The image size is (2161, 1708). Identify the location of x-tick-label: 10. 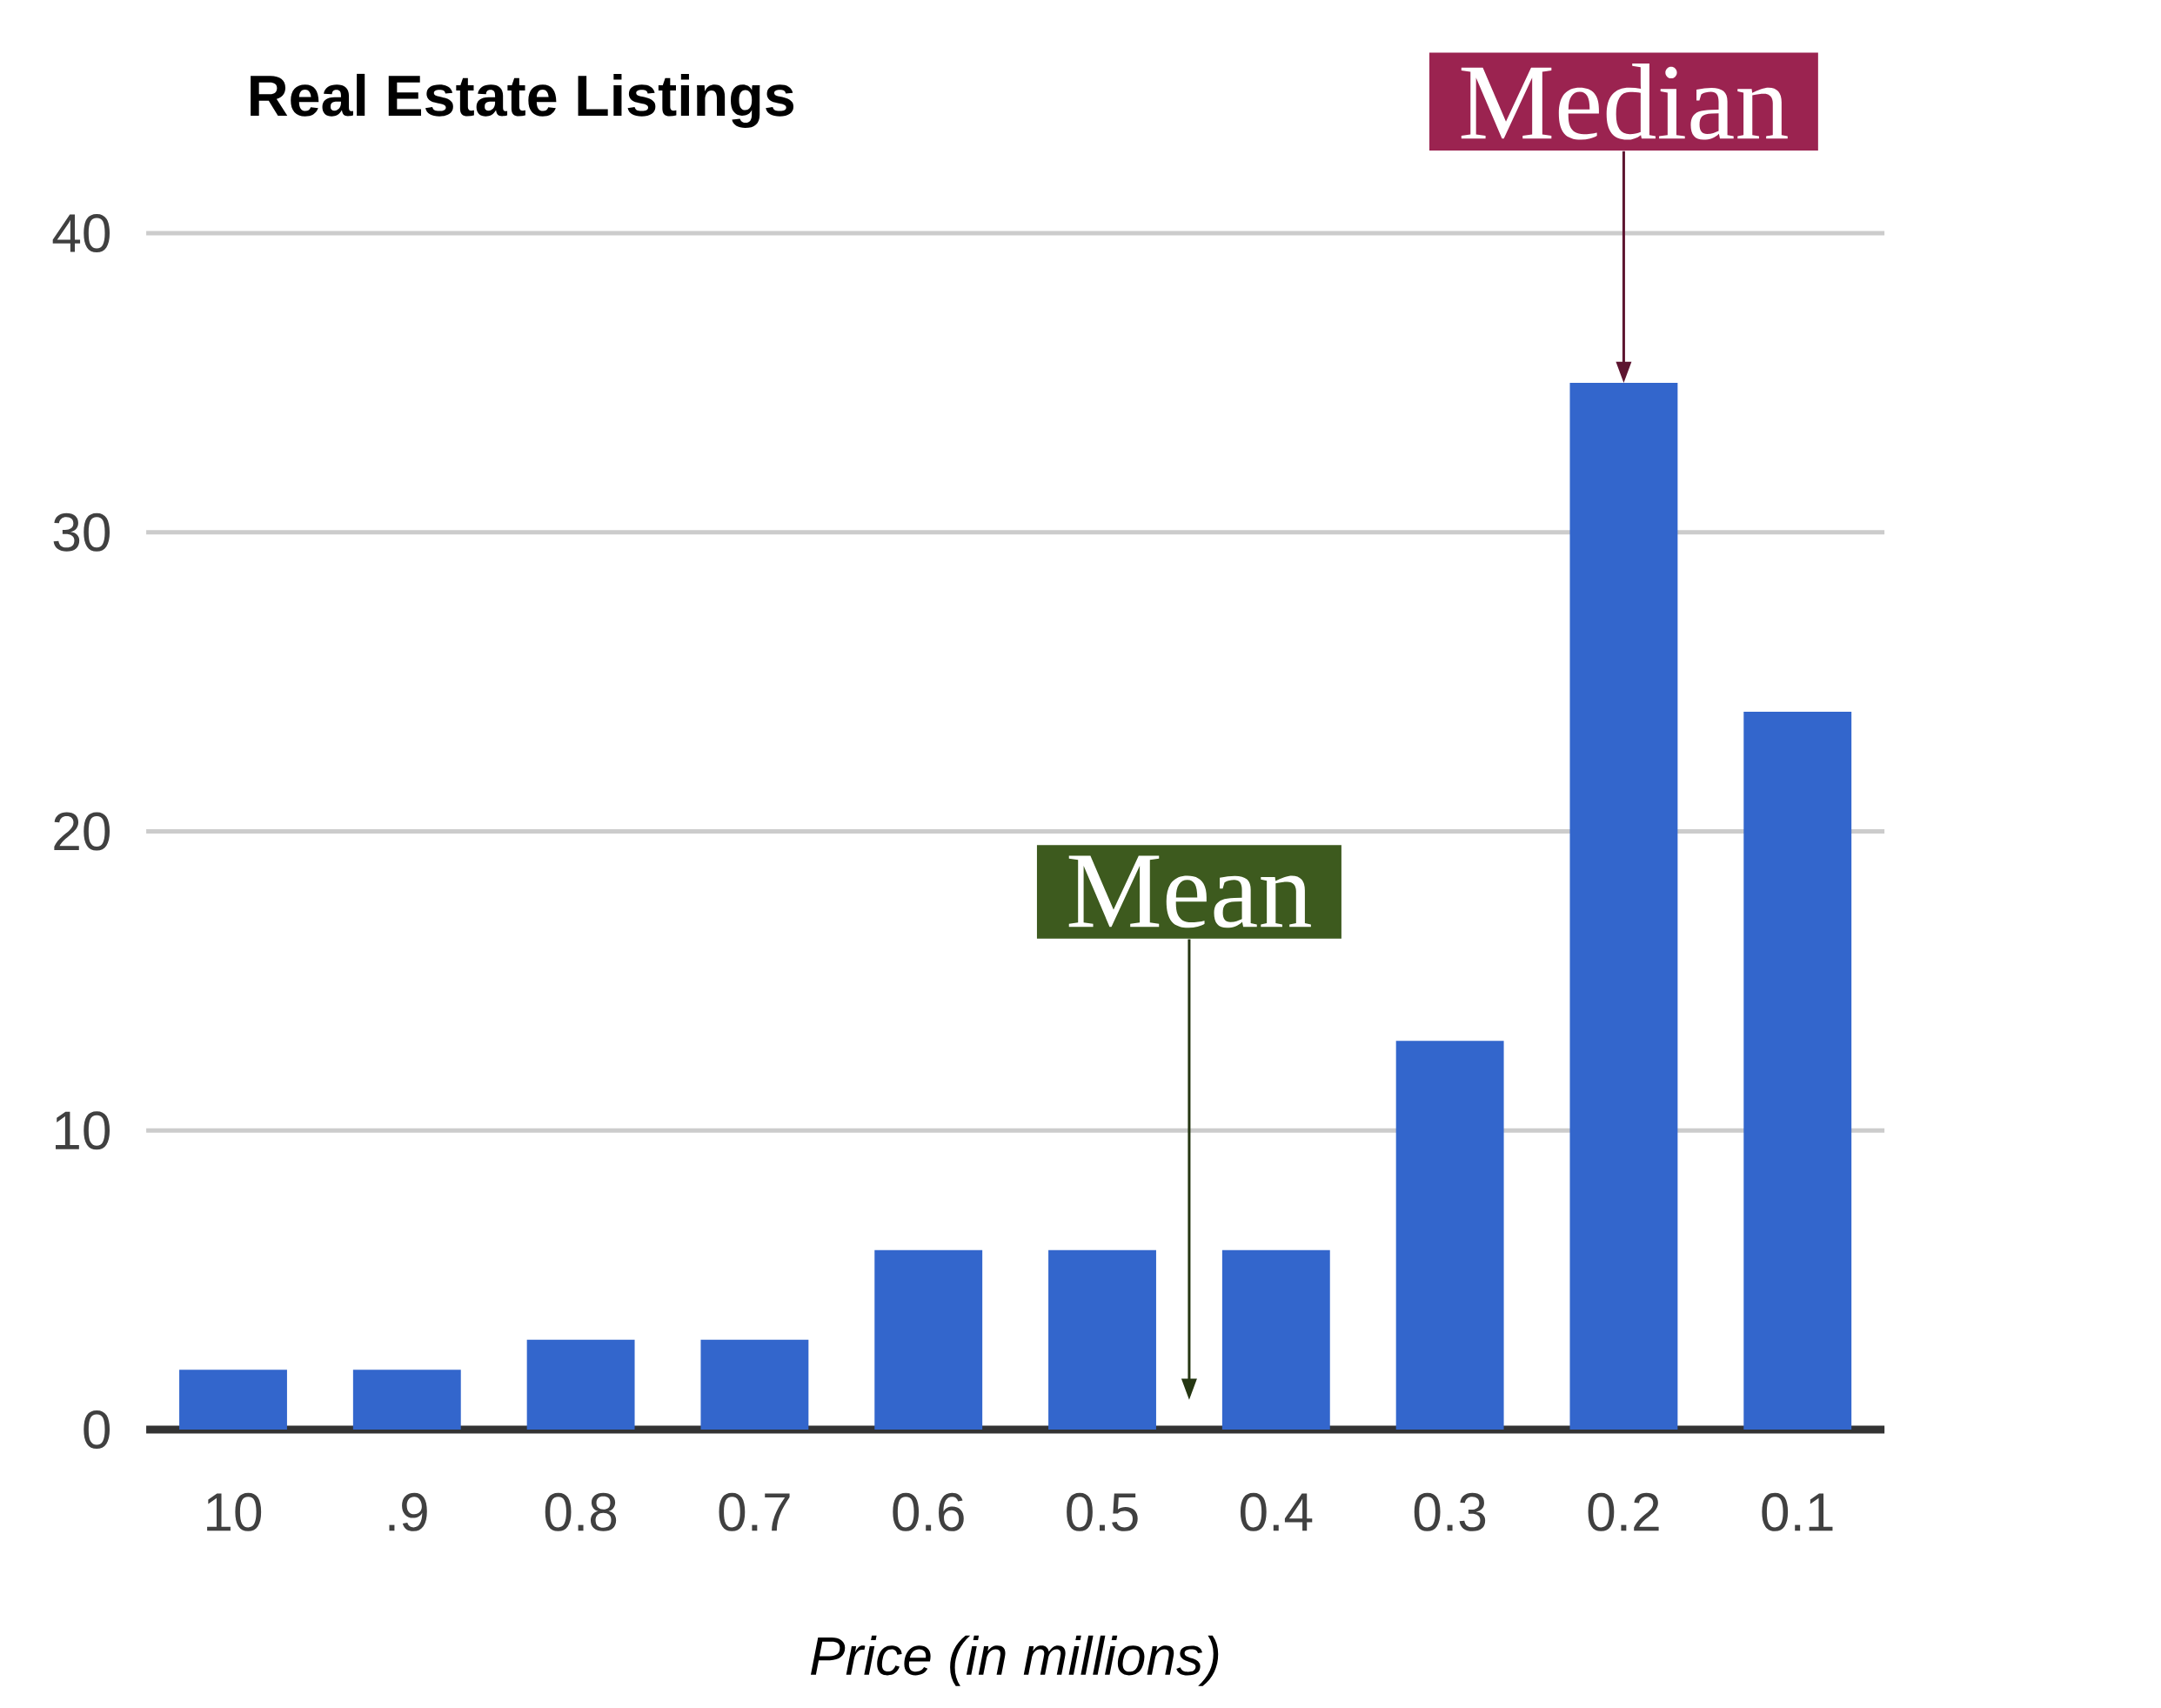
(234, 1511).